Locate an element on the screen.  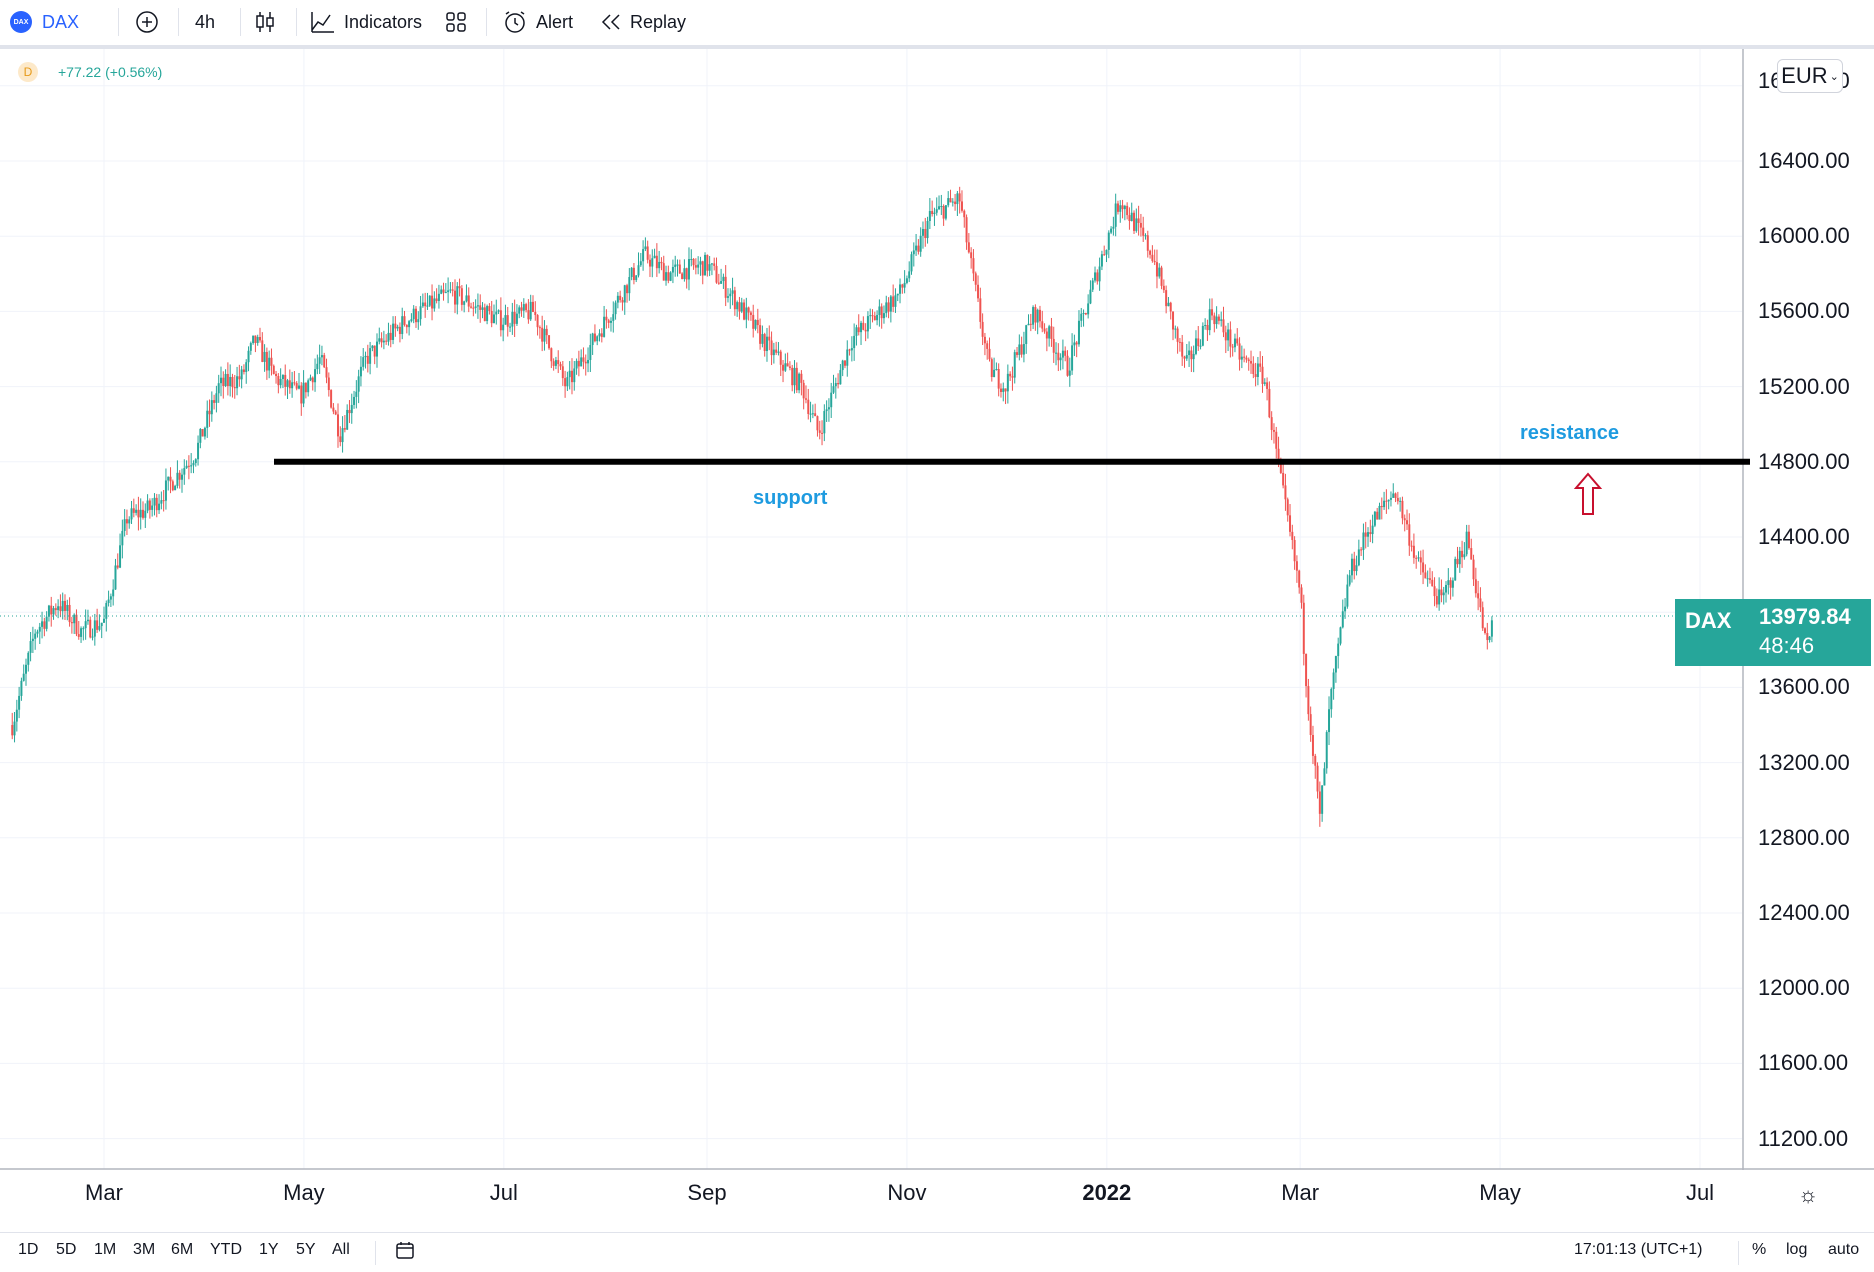
symbol-search: DAX DAX is located at coordinates (44, 22).